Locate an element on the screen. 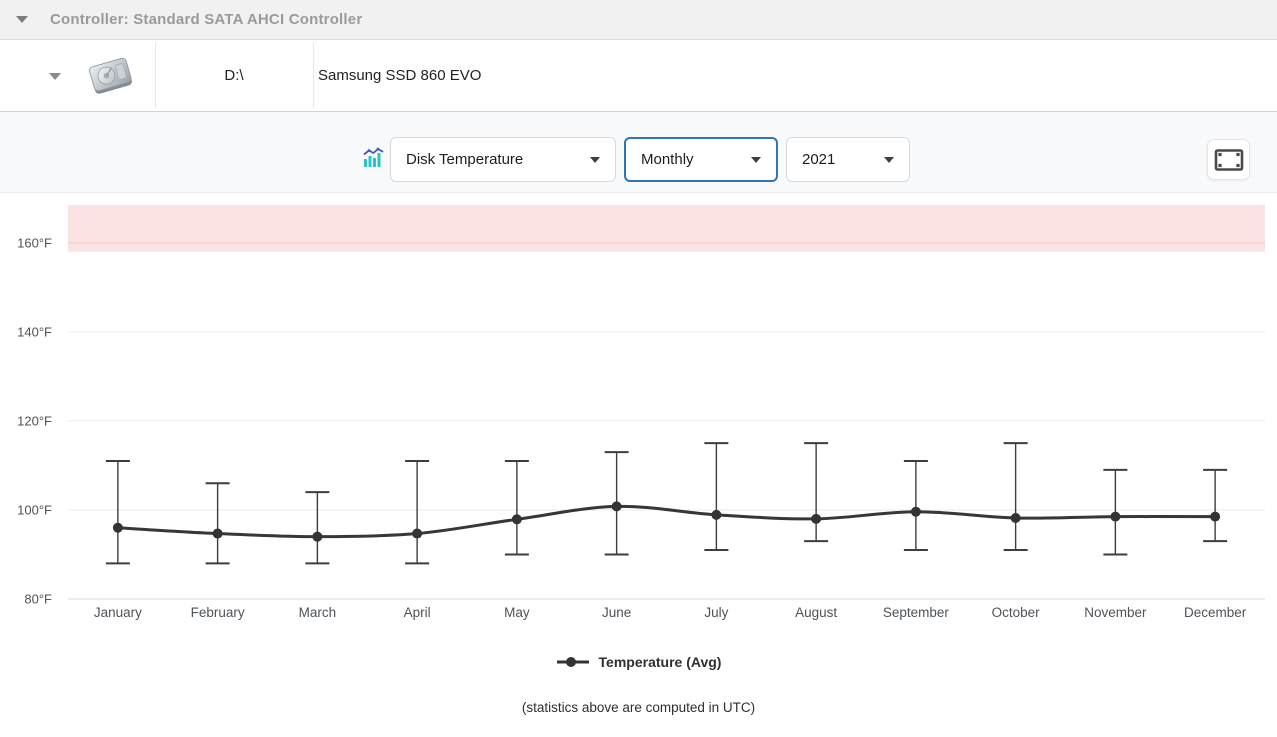 Image resolution: width=1277 pixels, height=737 pixels. svg-text: September is located at coordinates (916, 612).